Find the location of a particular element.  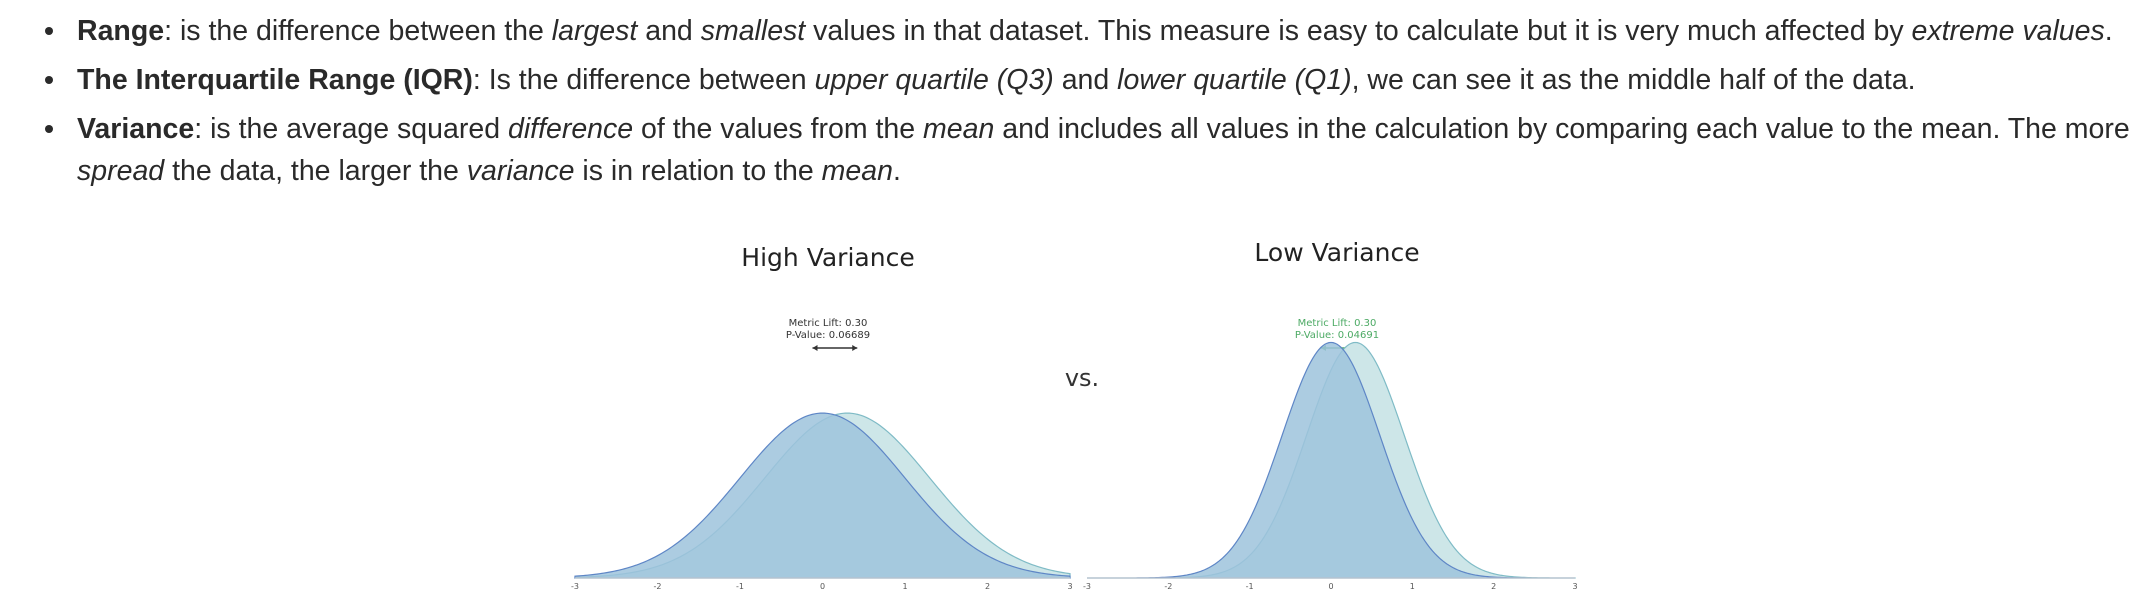

body-text: : Is the difference between is located at coordinates (643, 80).